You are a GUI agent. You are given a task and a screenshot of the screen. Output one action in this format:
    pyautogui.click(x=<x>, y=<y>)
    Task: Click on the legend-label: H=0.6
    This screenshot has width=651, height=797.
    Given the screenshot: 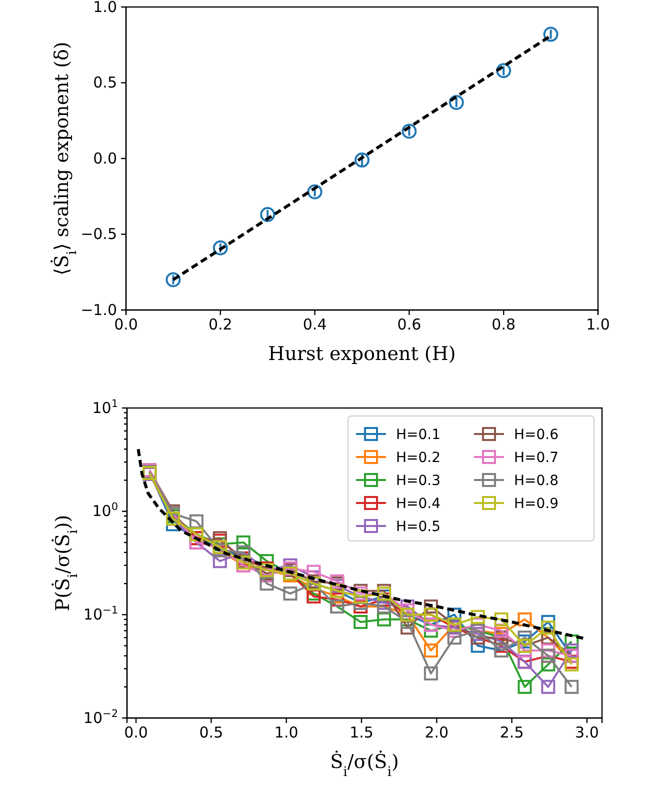 What is the action you would take?
    pyautogui.click(x=536, y=434)
    